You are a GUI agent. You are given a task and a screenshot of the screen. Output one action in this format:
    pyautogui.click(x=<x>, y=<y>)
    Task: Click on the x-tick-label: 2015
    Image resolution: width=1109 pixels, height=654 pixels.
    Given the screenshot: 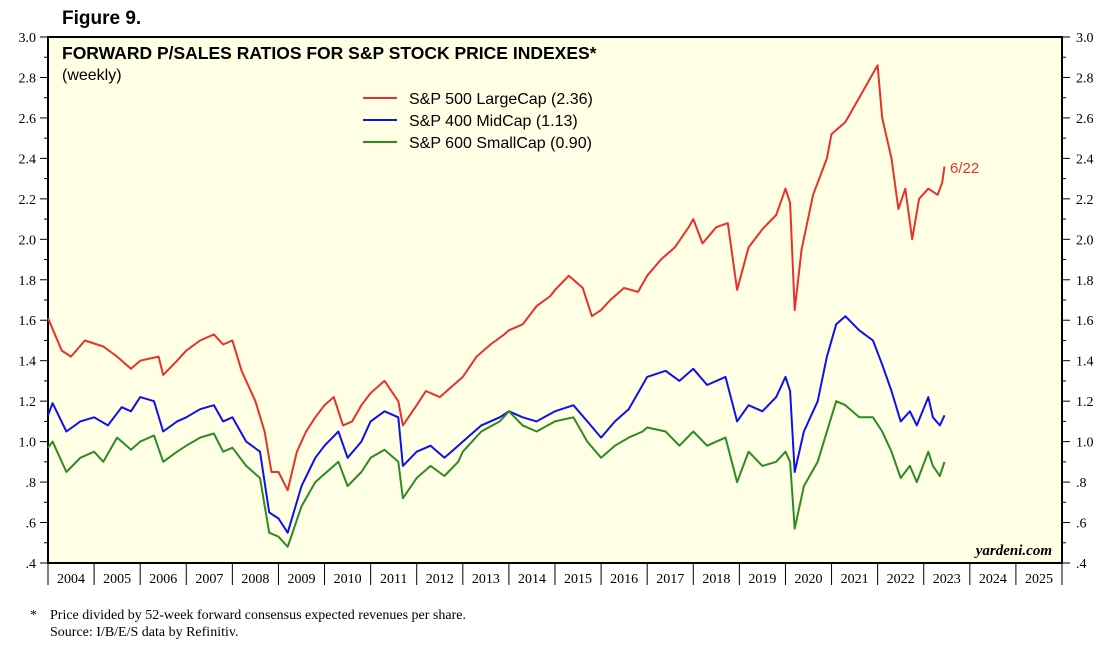 What is the action you would take?
    pyautogui.click(x=578, y=579)
    